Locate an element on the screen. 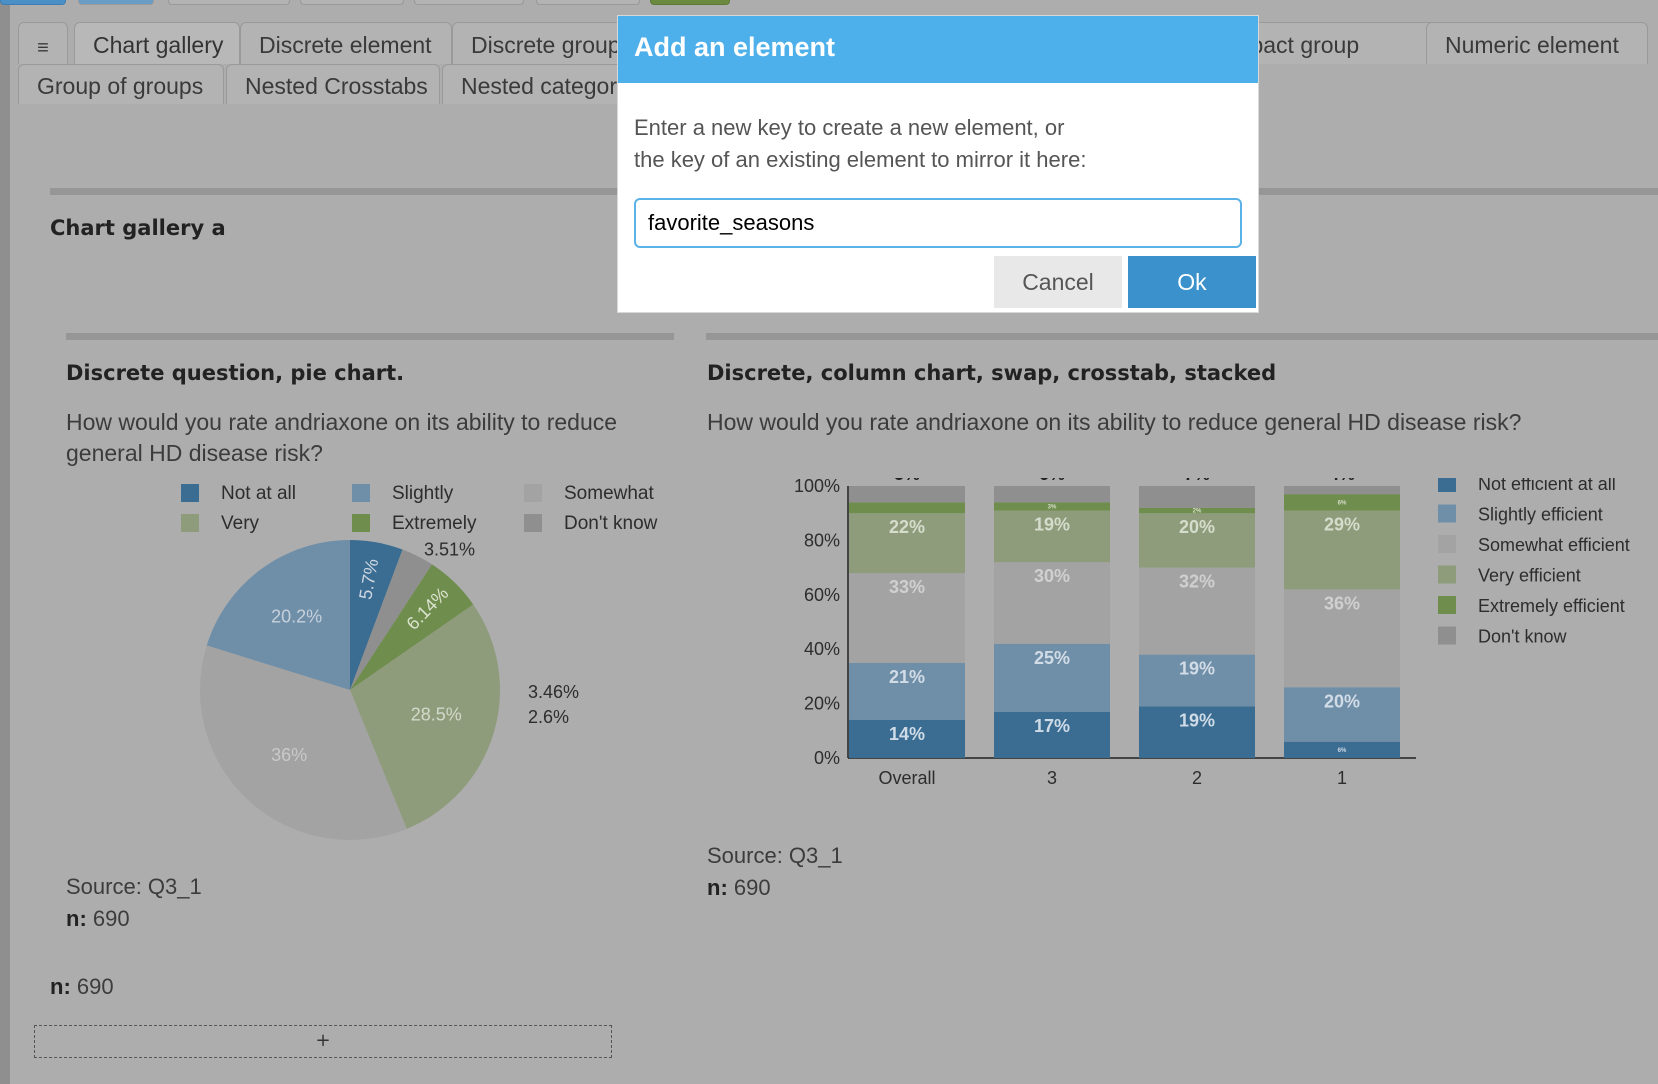 The image size is (1658, 1084). pie-legend-item: Somewhat is located at coordinates (589, 494).